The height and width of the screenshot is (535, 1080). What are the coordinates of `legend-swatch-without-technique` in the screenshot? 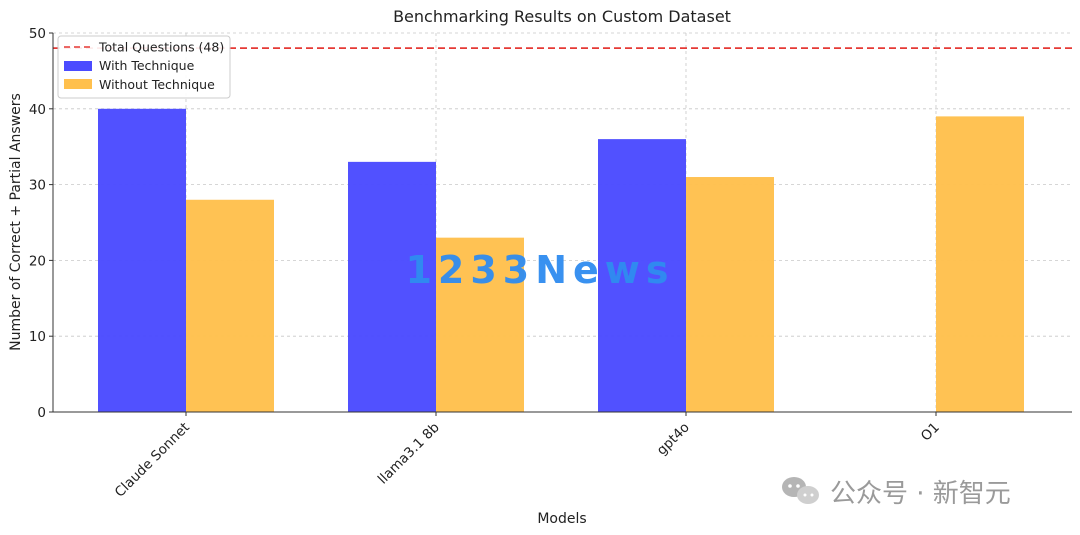 It's located at (78, 84).